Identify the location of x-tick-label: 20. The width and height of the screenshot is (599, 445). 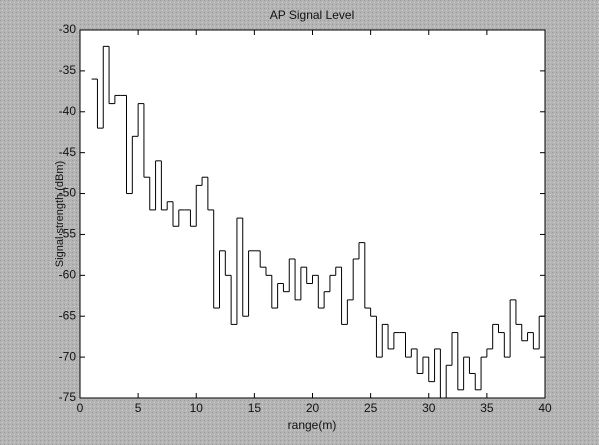
(313, 408).